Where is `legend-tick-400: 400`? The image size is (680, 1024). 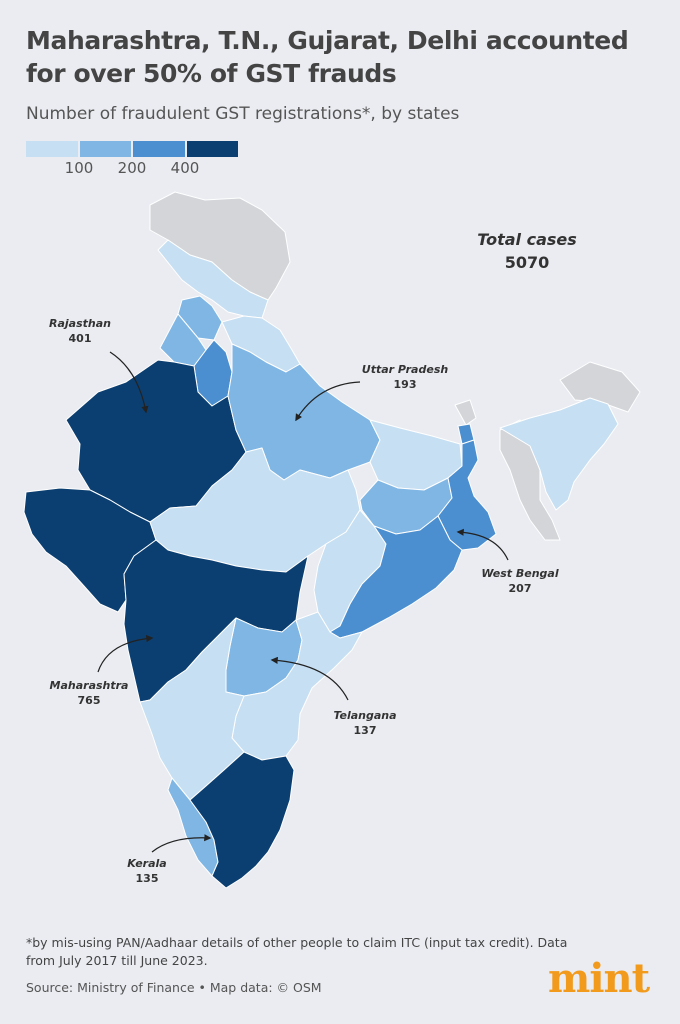
legend-tick-400: 400 is located at coordinates (185, 168).